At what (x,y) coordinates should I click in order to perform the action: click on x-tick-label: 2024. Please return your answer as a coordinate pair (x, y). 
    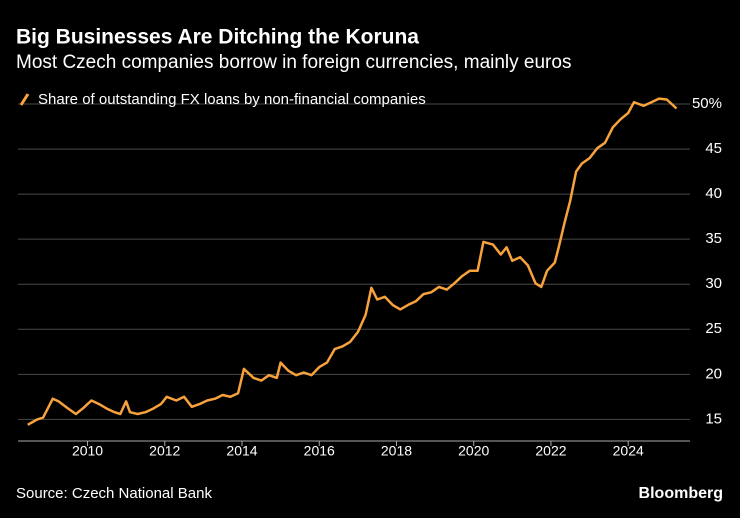
    Looking at the image, I should click on (628, 451).